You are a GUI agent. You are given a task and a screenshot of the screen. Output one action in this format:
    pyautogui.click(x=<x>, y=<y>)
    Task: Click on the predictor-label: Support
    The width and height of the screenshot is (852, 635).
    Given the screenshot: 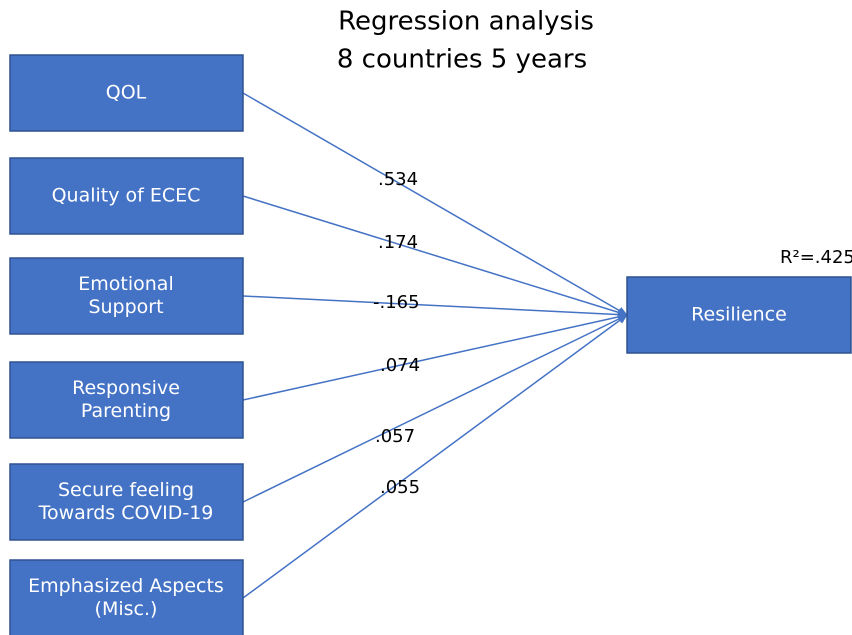 What is the action you would take?
    pyautogui.click(x=125, y=307)
    